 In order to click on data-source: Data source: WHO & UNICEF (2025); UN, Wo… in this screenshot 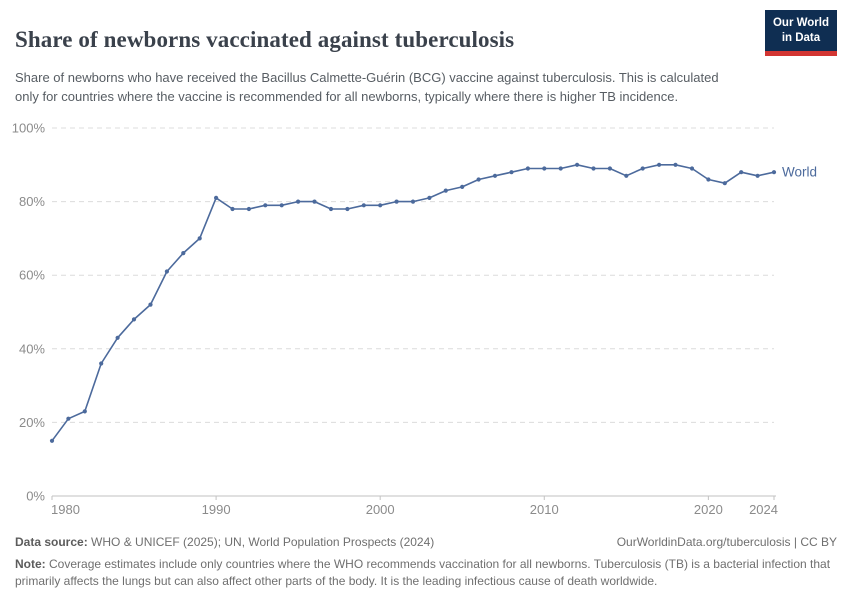, I will do `click(224, 542)`.